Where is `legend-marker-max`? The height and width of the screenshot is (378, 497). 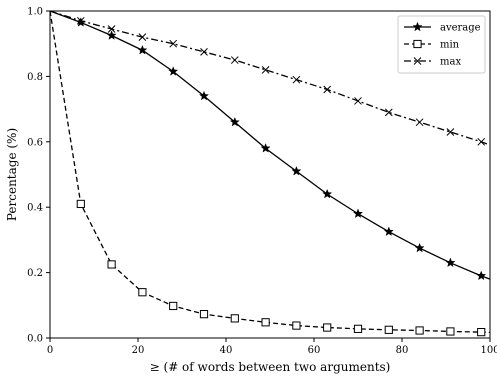 legend-marker-max is located at coordinates (417, 61).